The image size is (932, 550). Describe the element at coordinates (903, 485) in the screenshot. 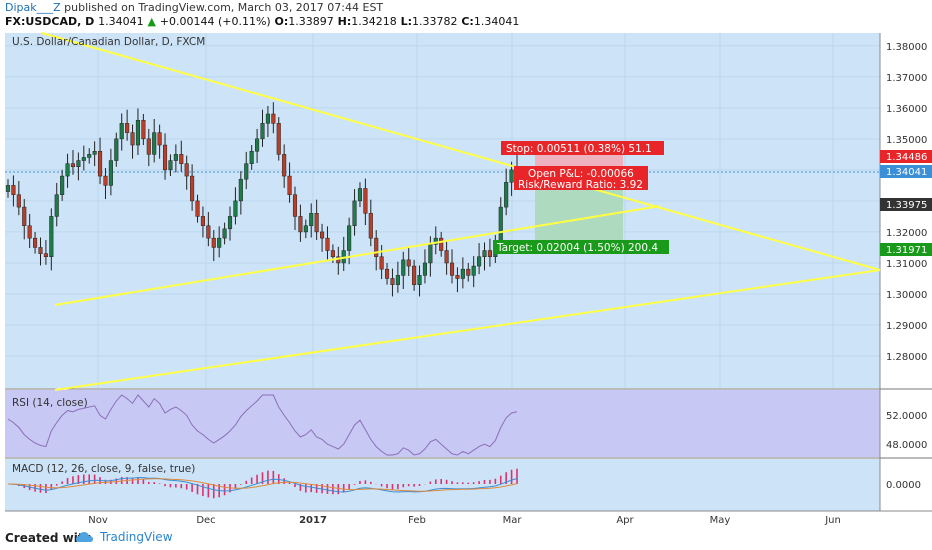

I see `macd-axis-zero: 0.0000` at that location.